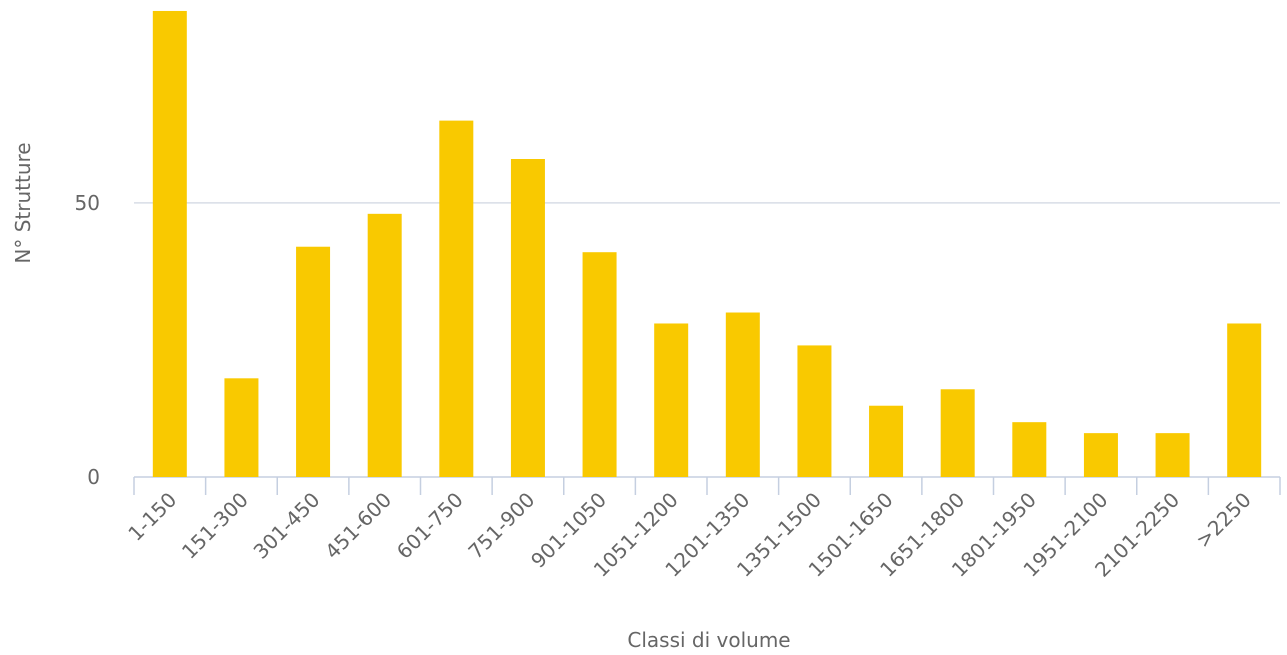 The width and height of the screenshot is (1287, 655). I want to click on x-tick-label: 601-750, so click(430, 526).